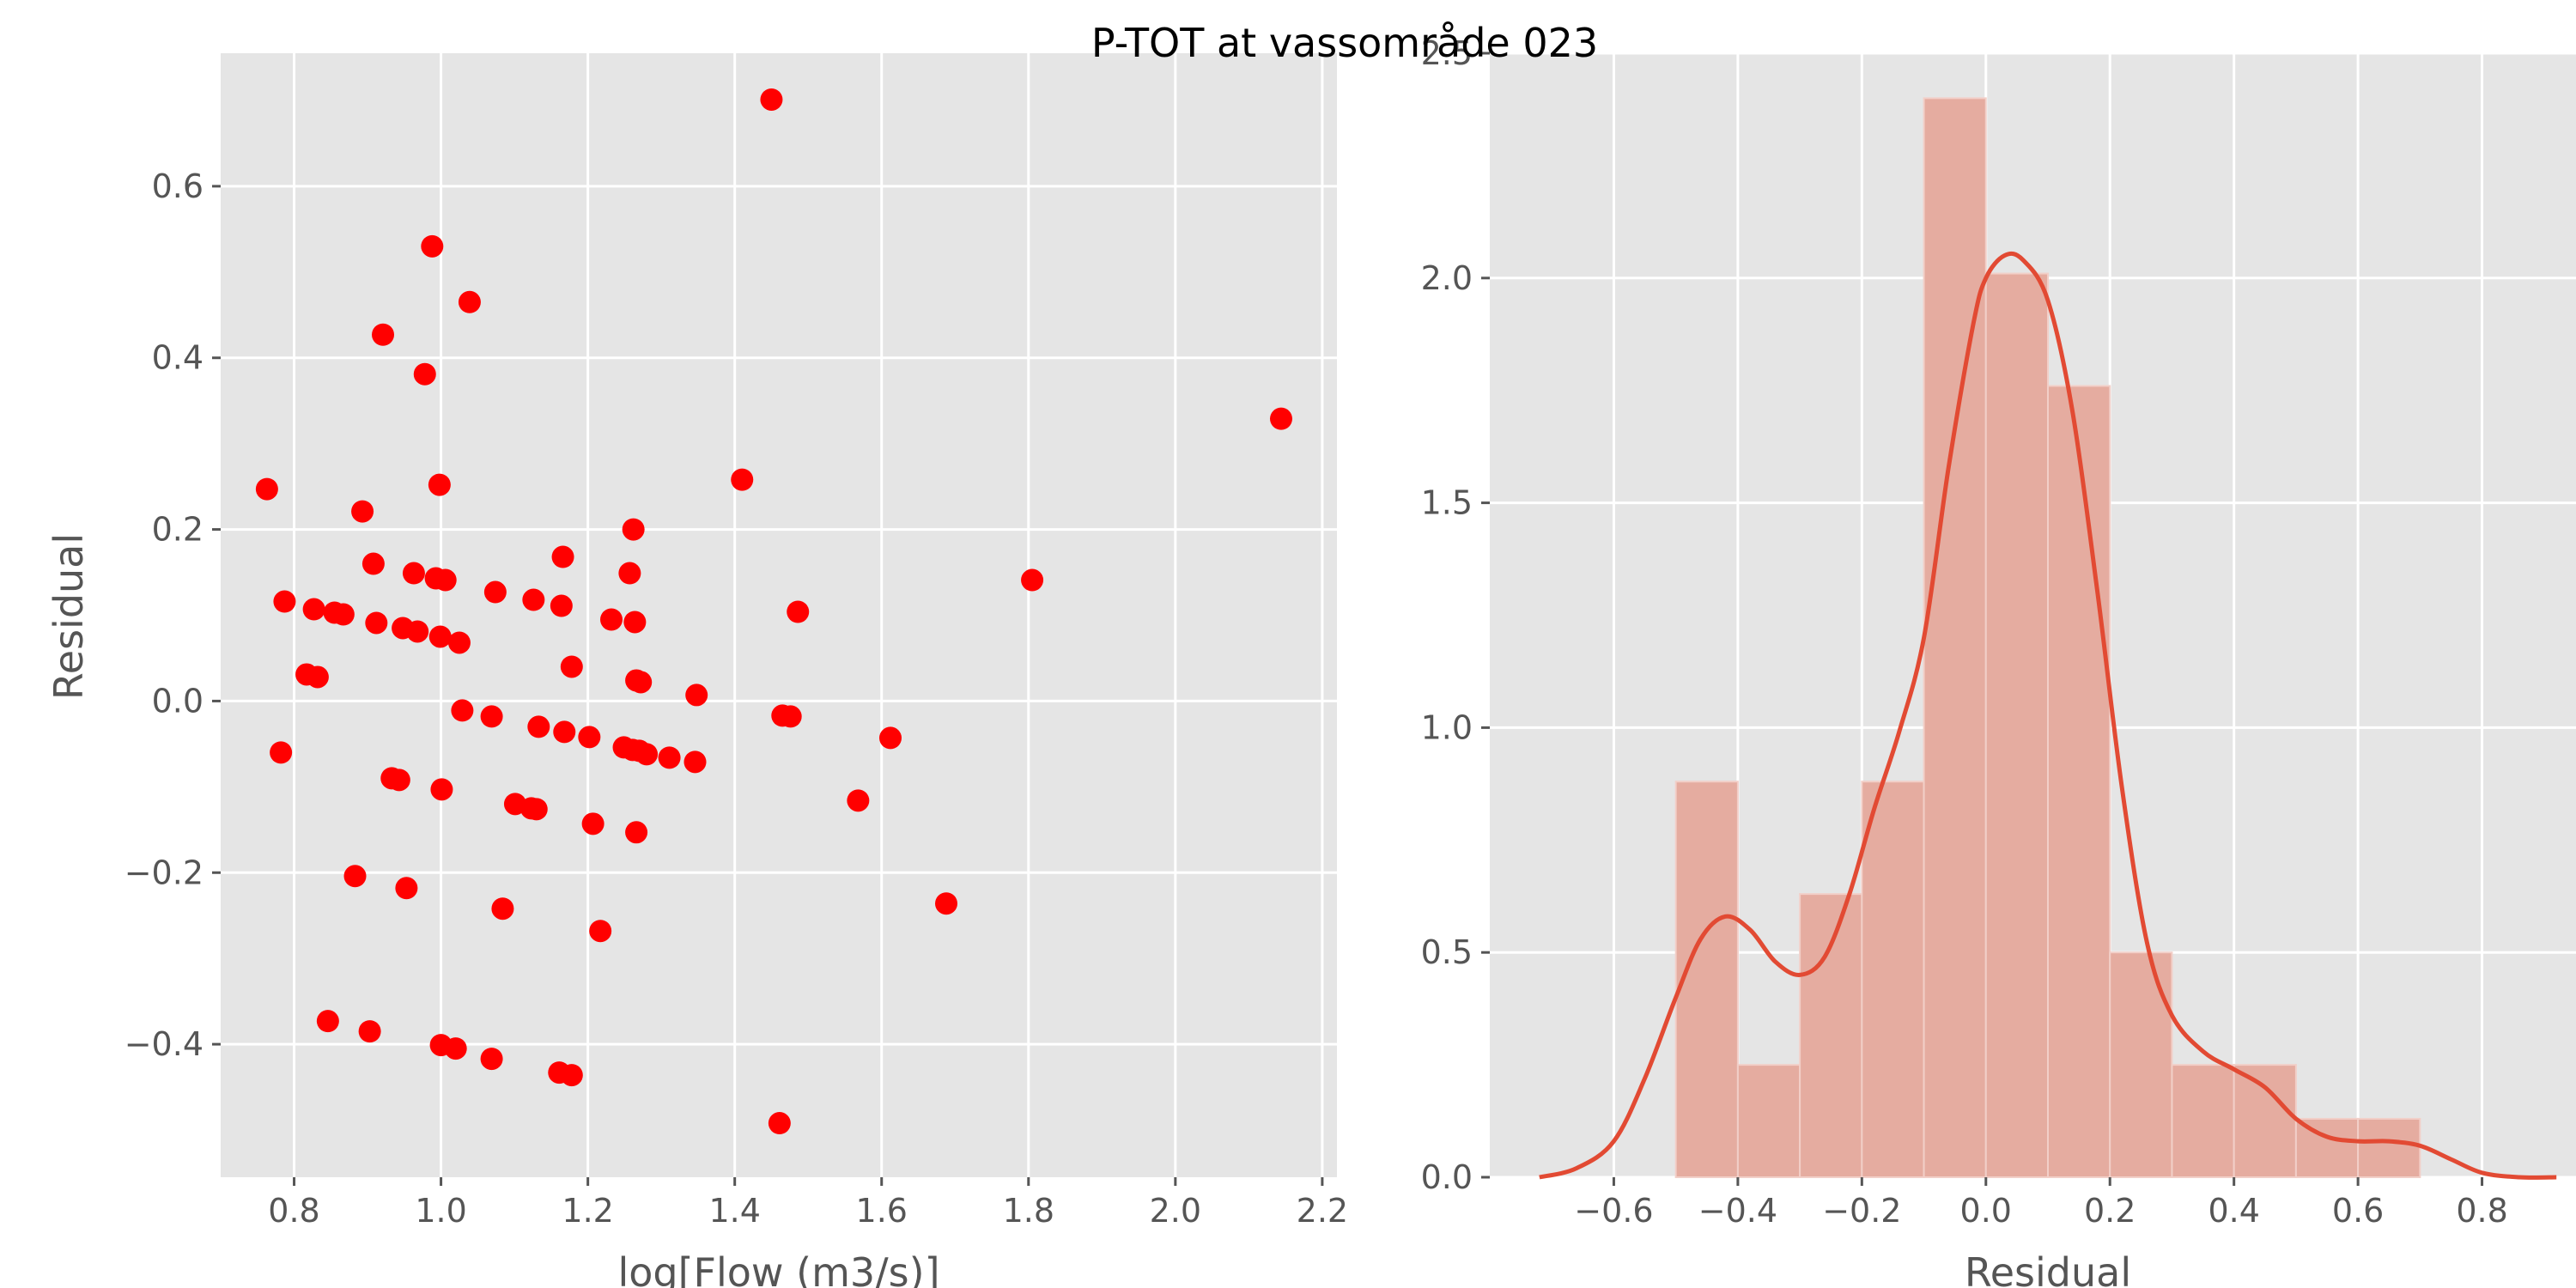  I want to click on histogram-y-tick-label: 2.0, so click(1447, 278).